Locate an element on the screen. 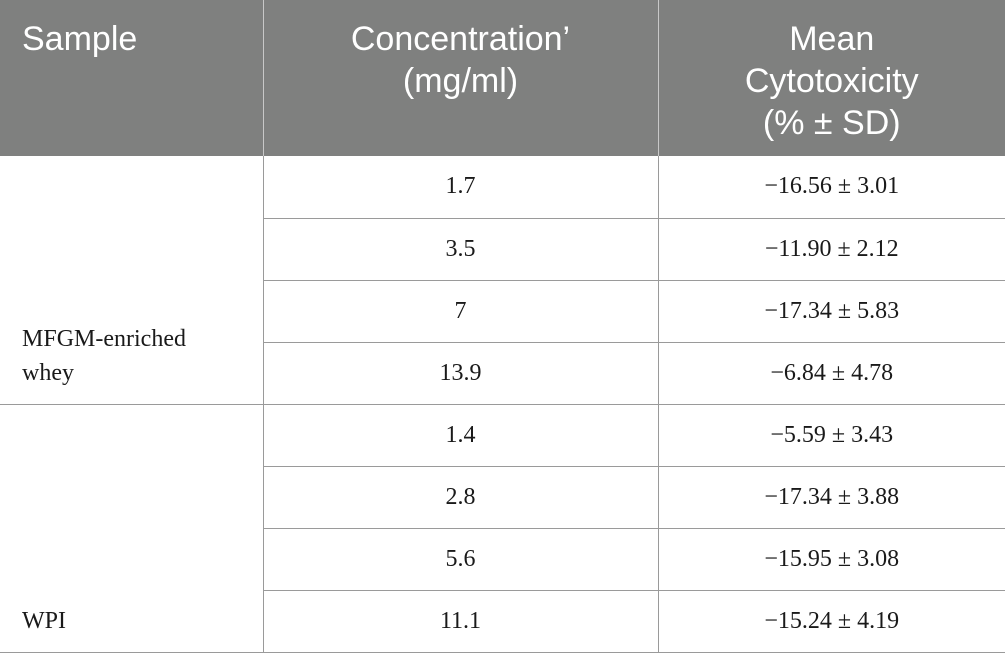 This screenshot has width=1005, height=671. table-row: 11.1 −15.24 ± 4.19 is located at coordinates (502, 621).